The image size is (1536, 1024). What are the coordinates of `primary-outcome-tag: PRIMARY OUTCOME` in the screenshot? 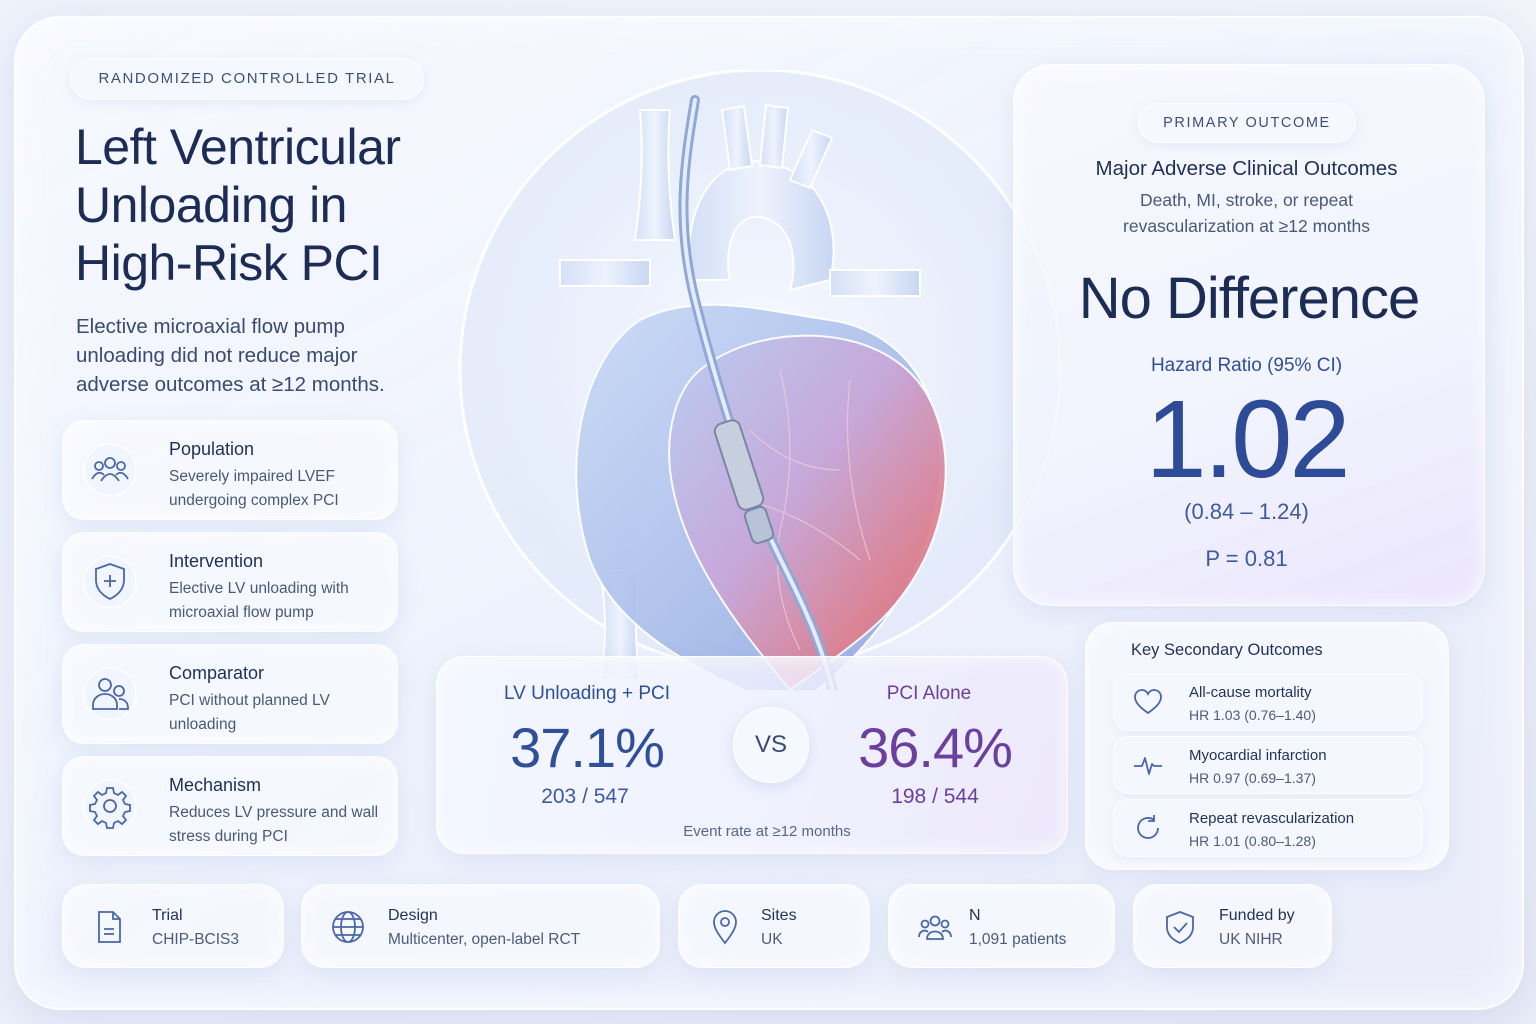 It's located at (1247, 123).